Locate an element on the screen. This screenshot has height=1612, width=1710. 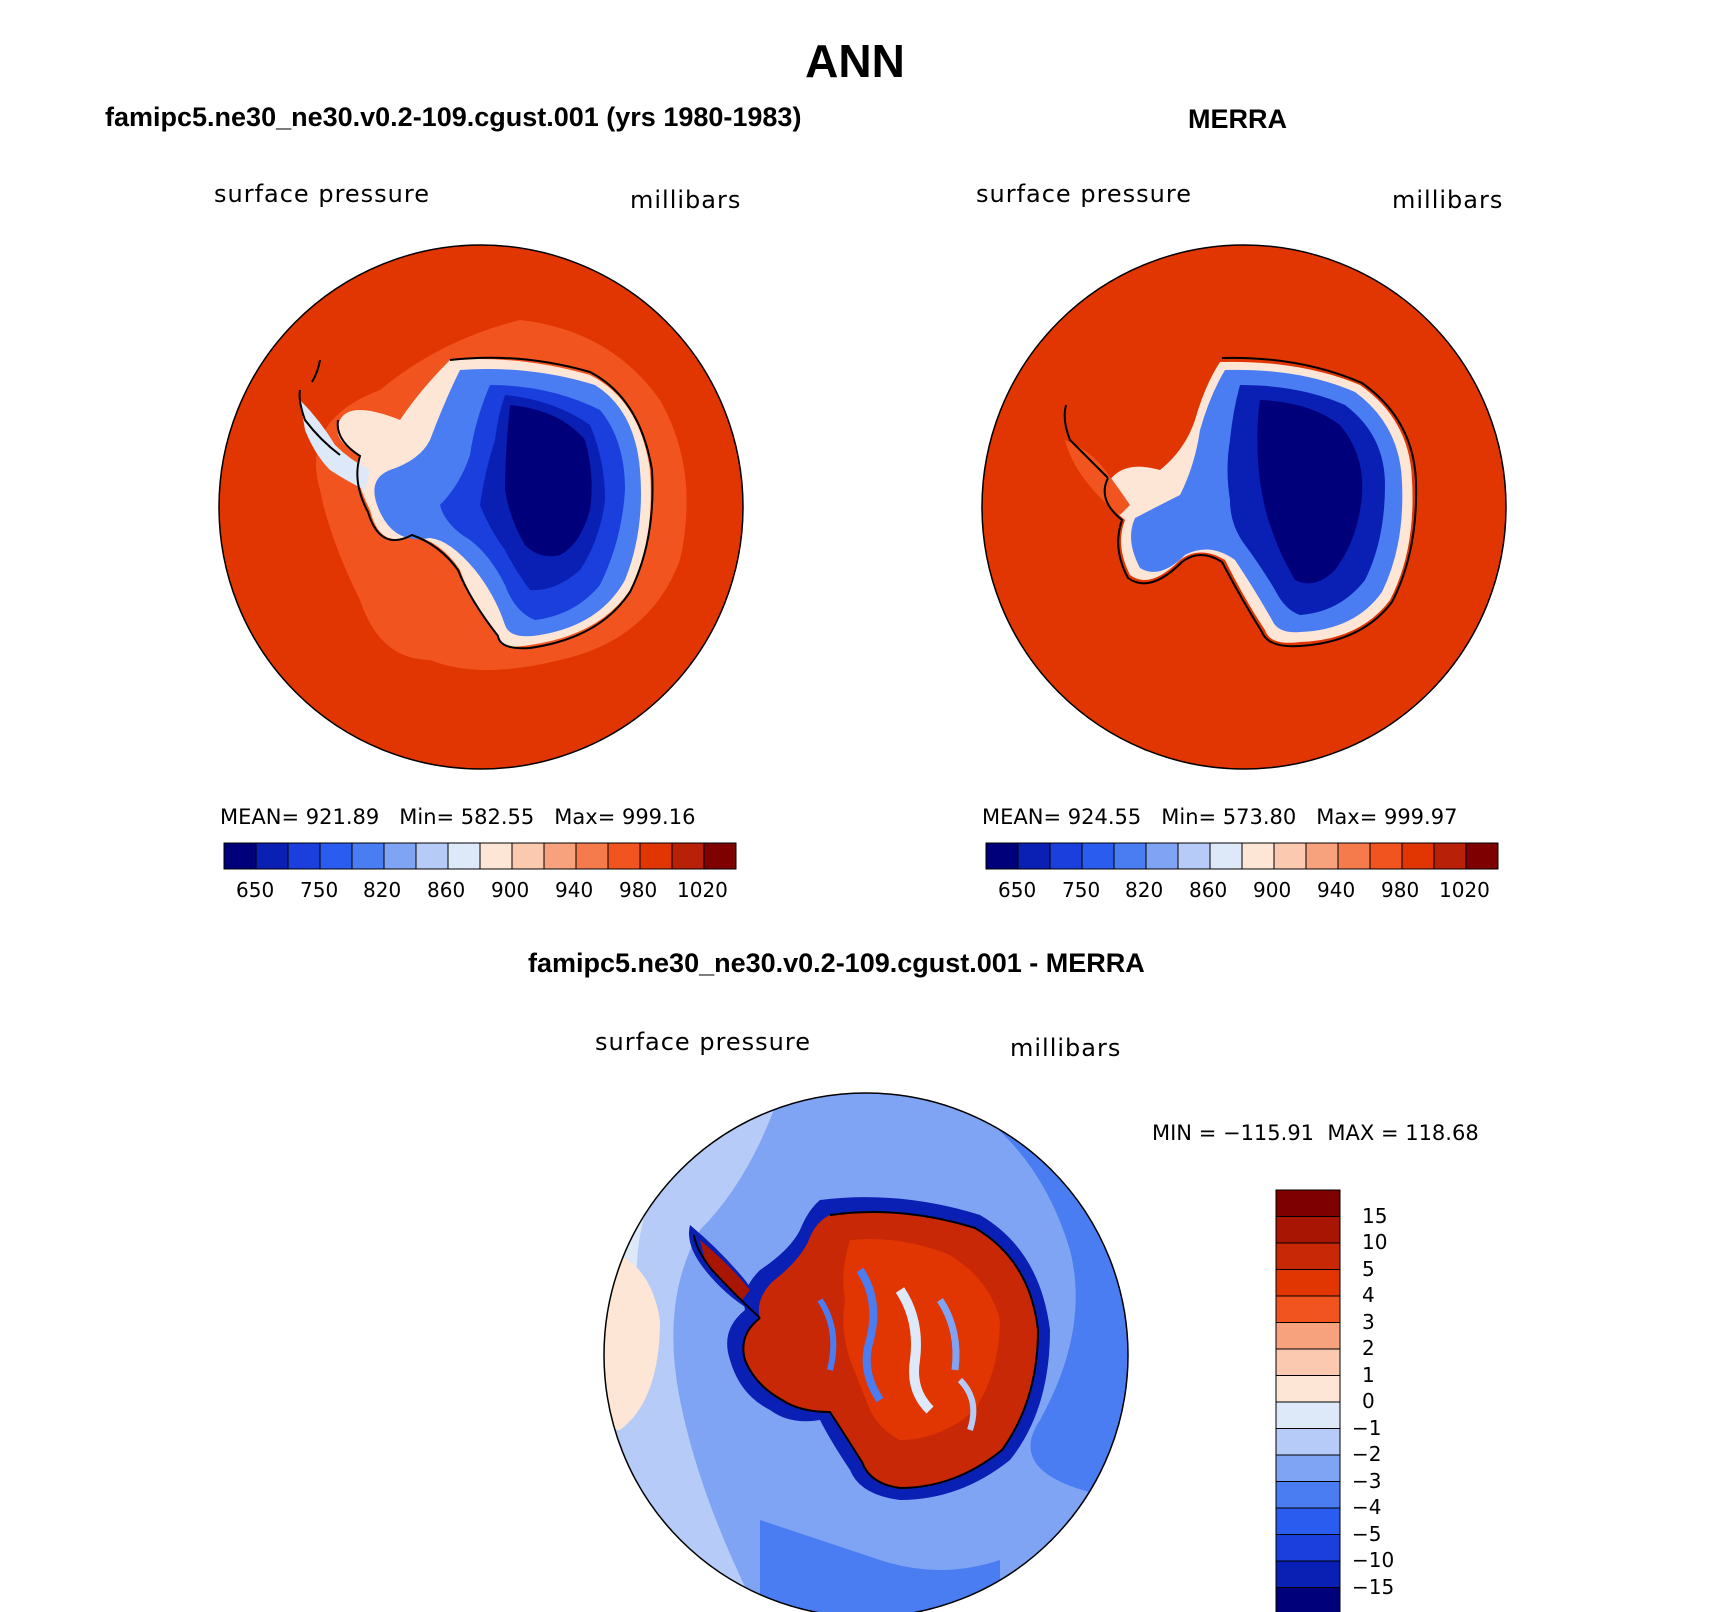
panel-1-tick-5: 940 is located at coordinates (574, 890).